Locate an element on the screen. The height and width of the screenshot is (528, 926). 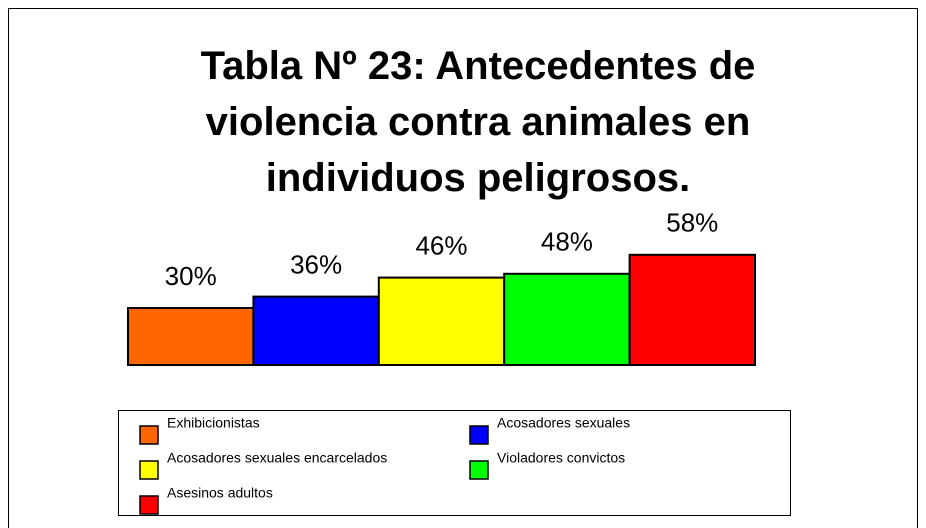
legend-label: Asesinos adultos is located at coordinates (220, 493).